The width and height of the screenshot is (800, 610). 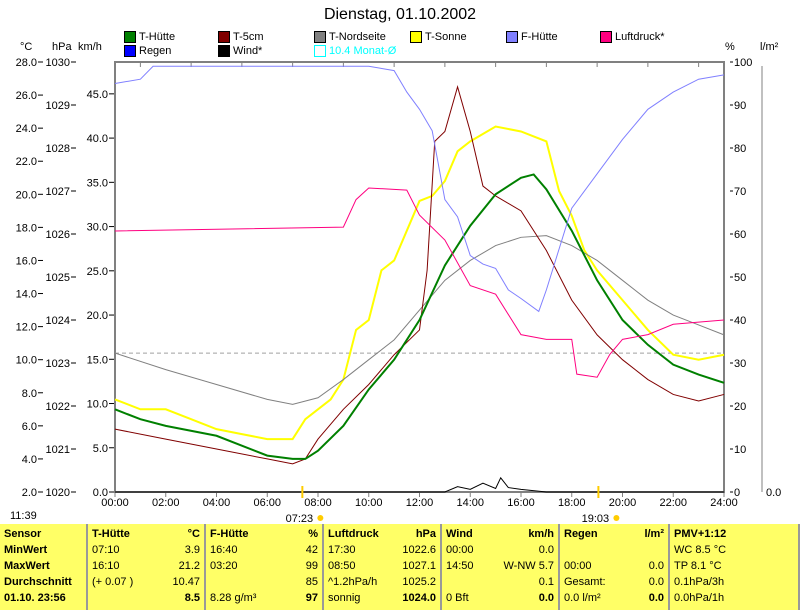 What do you see at coordinates (743, 63) in the screenshot?
I see `percent-tick-label: 100` at bounding box center [743, 63].